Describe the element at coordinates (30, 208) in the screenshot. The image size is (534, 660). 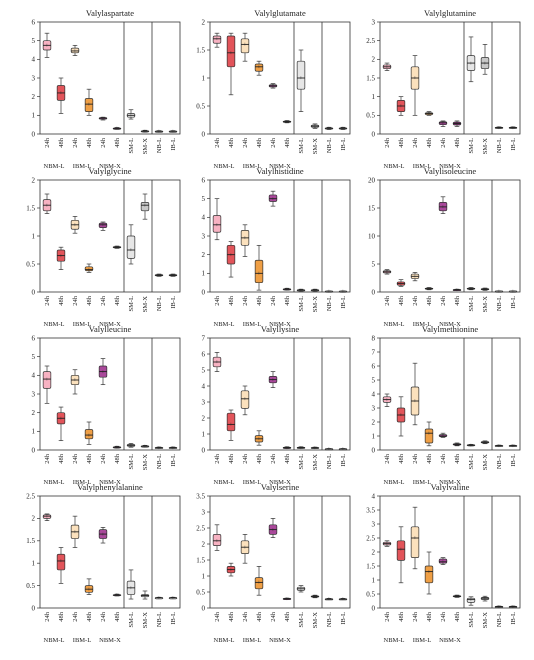
I see `y-tick-label: 1.5` at that location.